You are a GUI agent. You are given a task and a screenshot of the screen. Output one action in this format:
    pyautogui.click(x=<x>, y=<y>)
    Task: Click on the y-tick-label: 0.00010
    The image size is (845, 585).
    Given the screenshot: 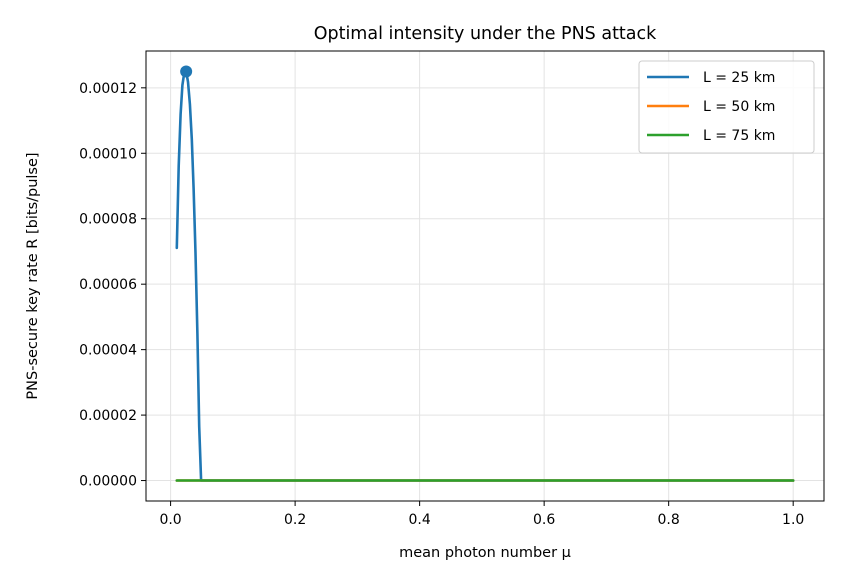 What is the action you would take?
    pyautogui.click(x=108, y=154)
    